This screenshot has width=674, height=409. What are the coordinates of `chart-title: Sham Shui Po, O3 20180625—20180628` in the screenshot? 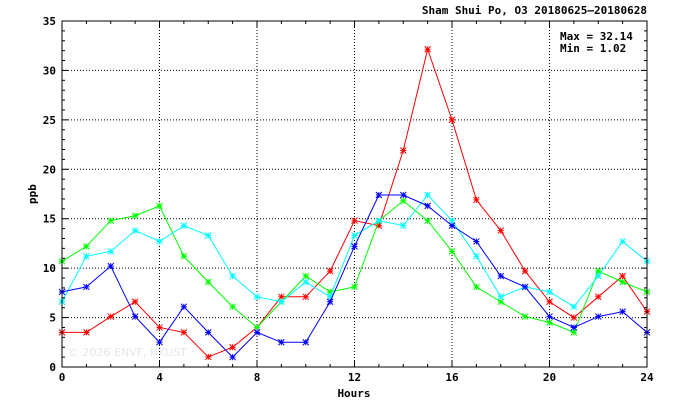 It's located at (534, 10).